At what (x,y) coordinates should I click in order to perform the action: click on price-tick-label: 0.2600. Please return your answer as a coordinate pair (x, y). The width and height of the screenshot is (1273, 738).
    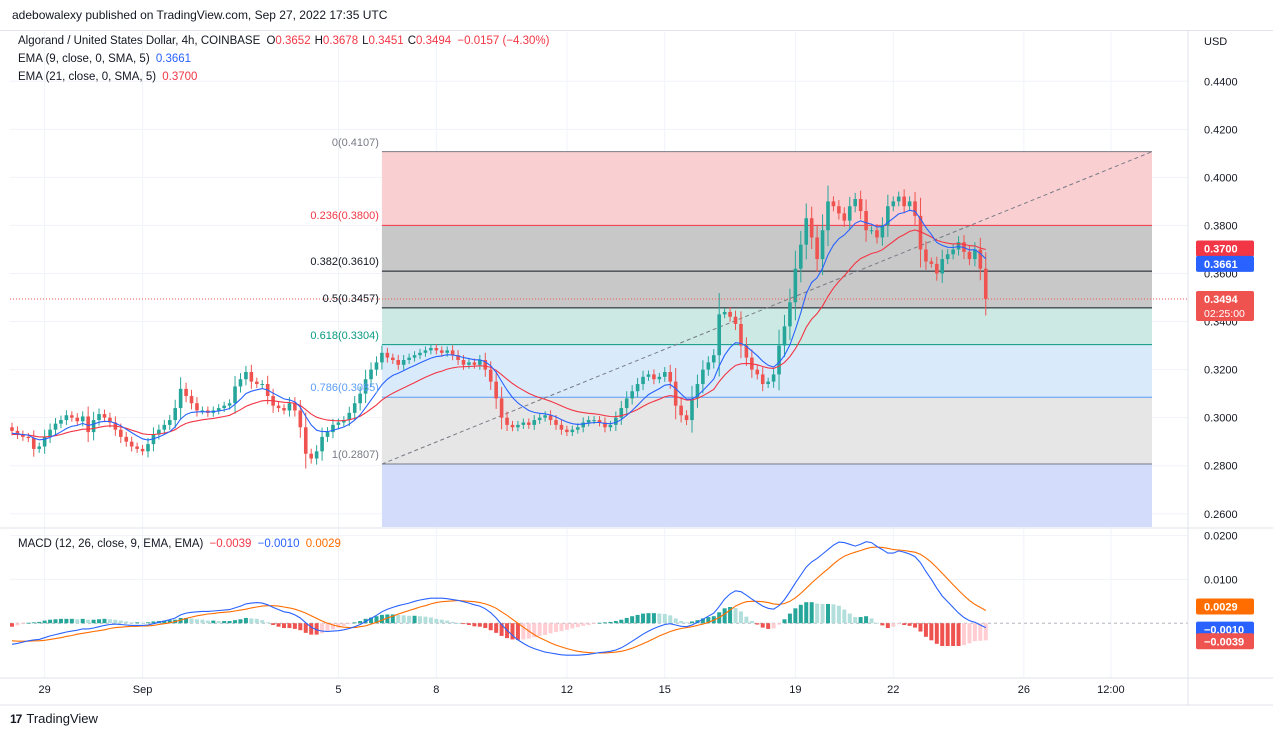
    Looking at the image, I should click on (1221, 515).